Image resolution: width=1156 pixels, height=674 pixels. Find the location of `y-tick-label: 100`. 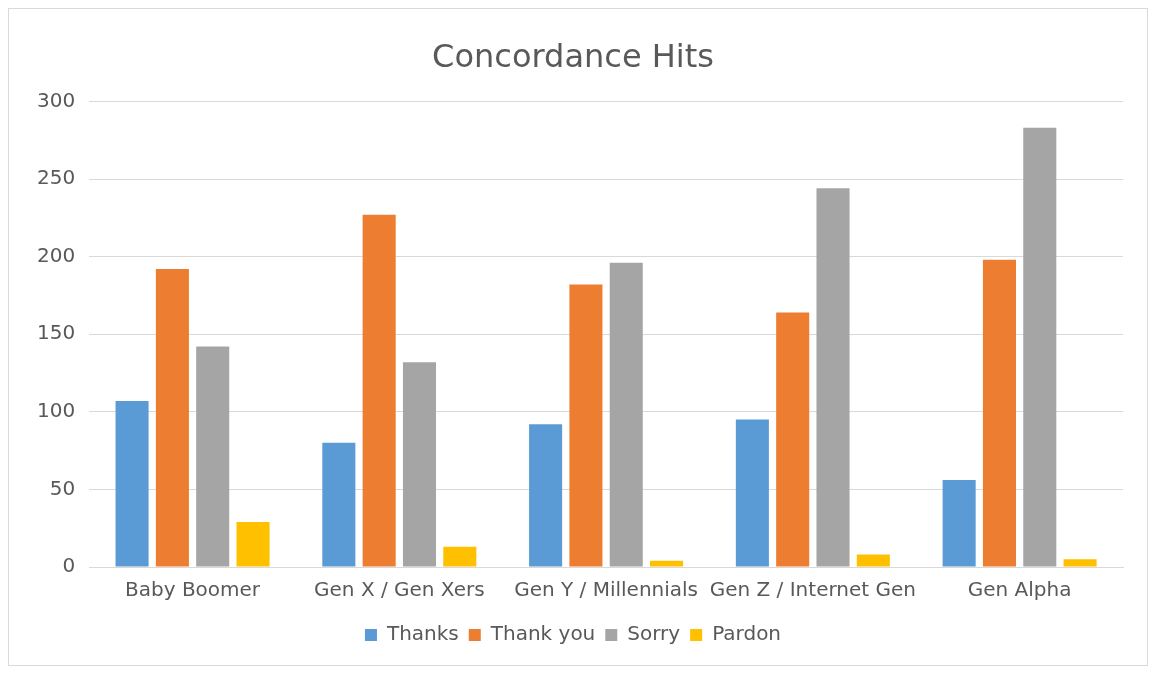

y-tick-label: 100 is located at coordinates (56, 410).